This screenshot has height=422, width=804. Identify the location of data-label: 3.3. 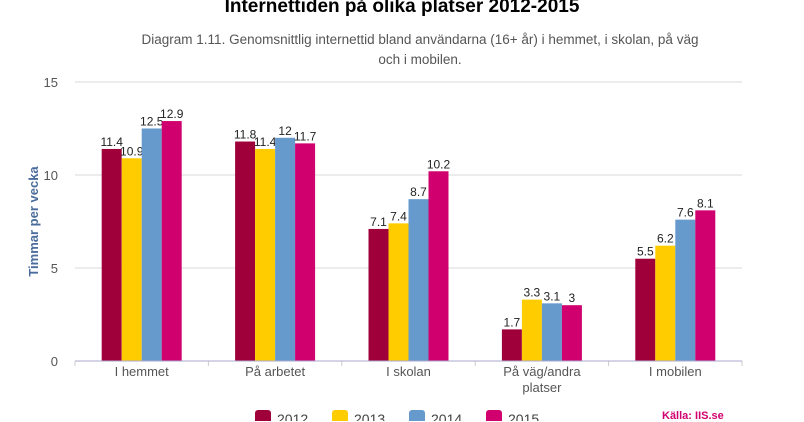
(532, 293).